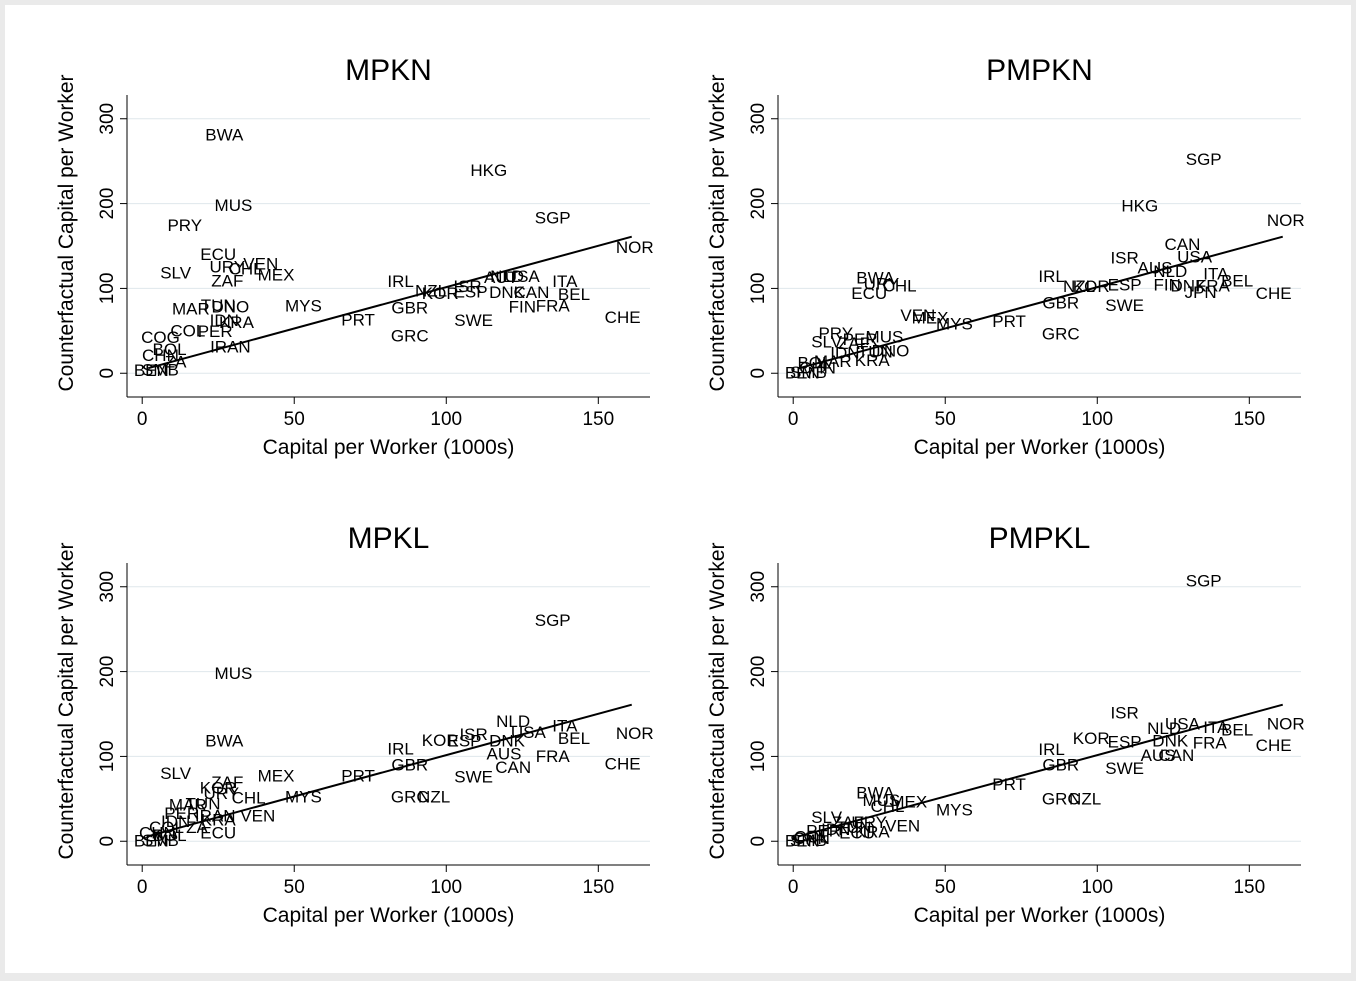 The width and height of the screenshot is (1356, 981). Describe the element at coordinates (758, 289) in the screenshot. I see `y-tick-label: 100` at that location.